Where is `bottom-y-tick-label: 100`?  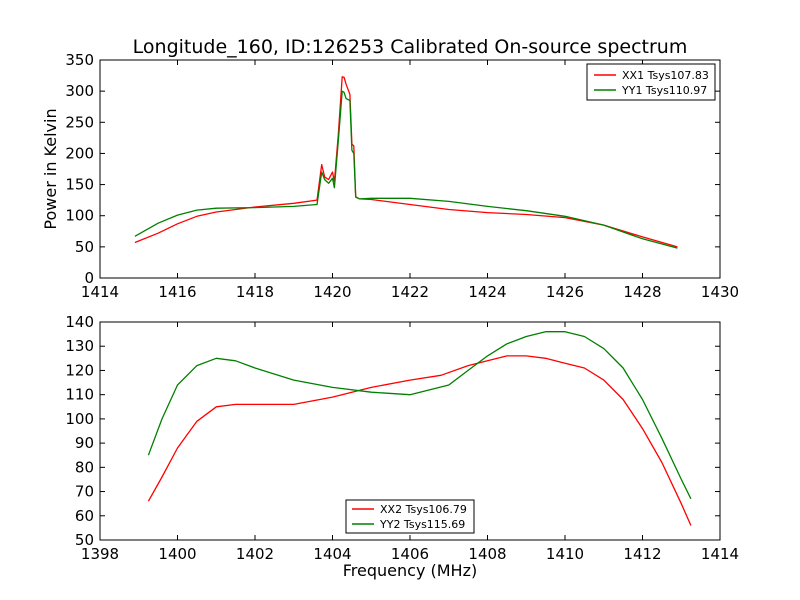 bottom-y-tick-label: 100 is located at coordinates (79, 419).